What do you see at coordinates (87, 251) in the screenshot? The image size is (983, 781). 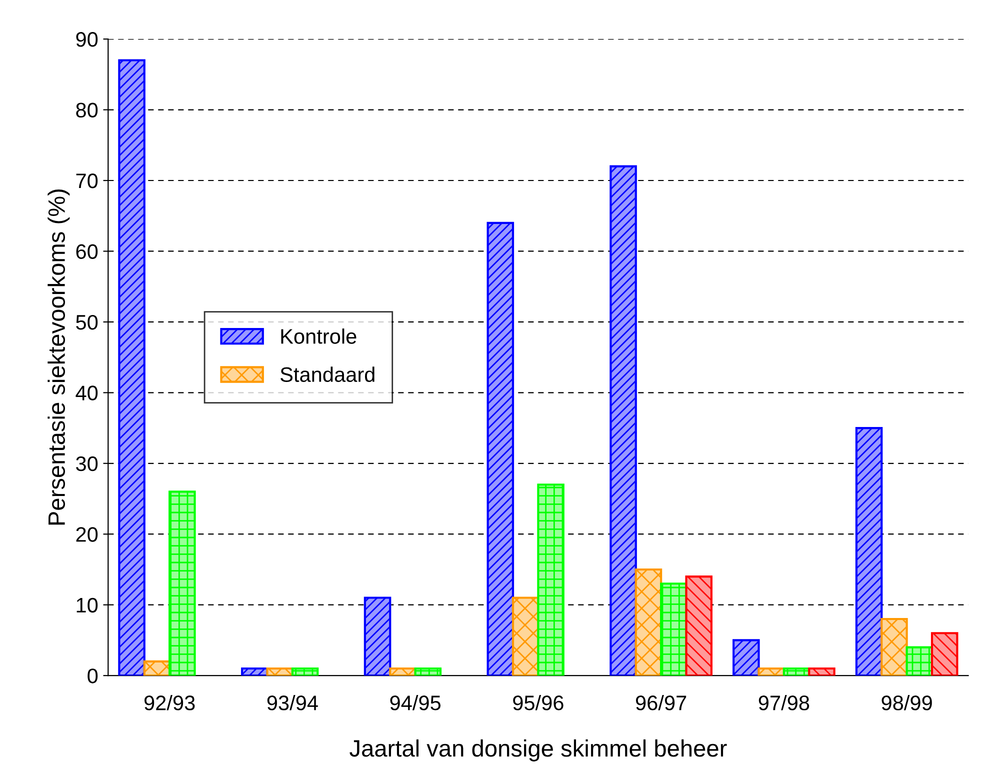 I see `y-tick-label: 60` at bounding box center [87, 251].